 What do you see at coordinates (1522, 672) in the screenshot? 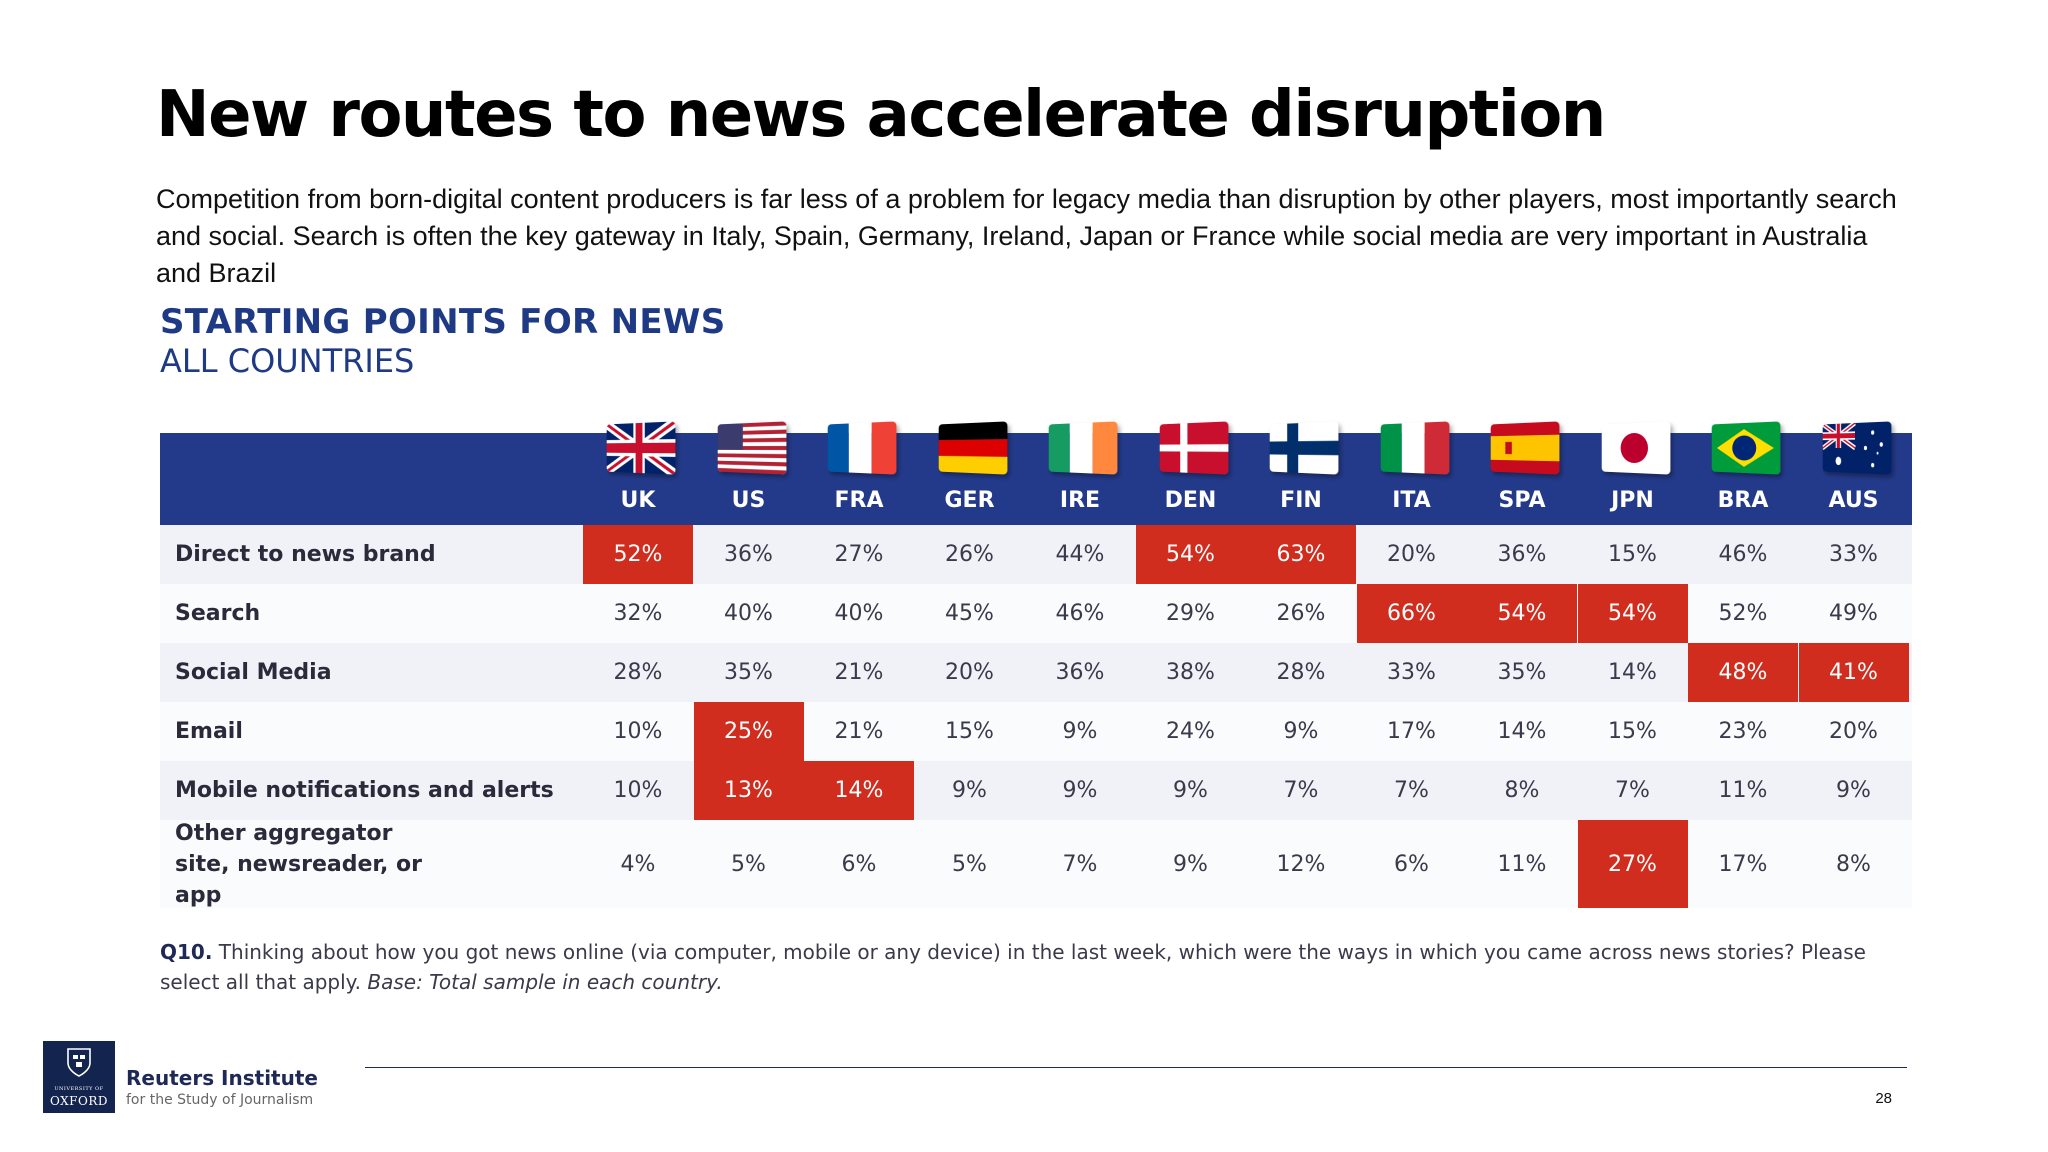
I see `data-cell: 35%` at bounding box center [1522, 672].